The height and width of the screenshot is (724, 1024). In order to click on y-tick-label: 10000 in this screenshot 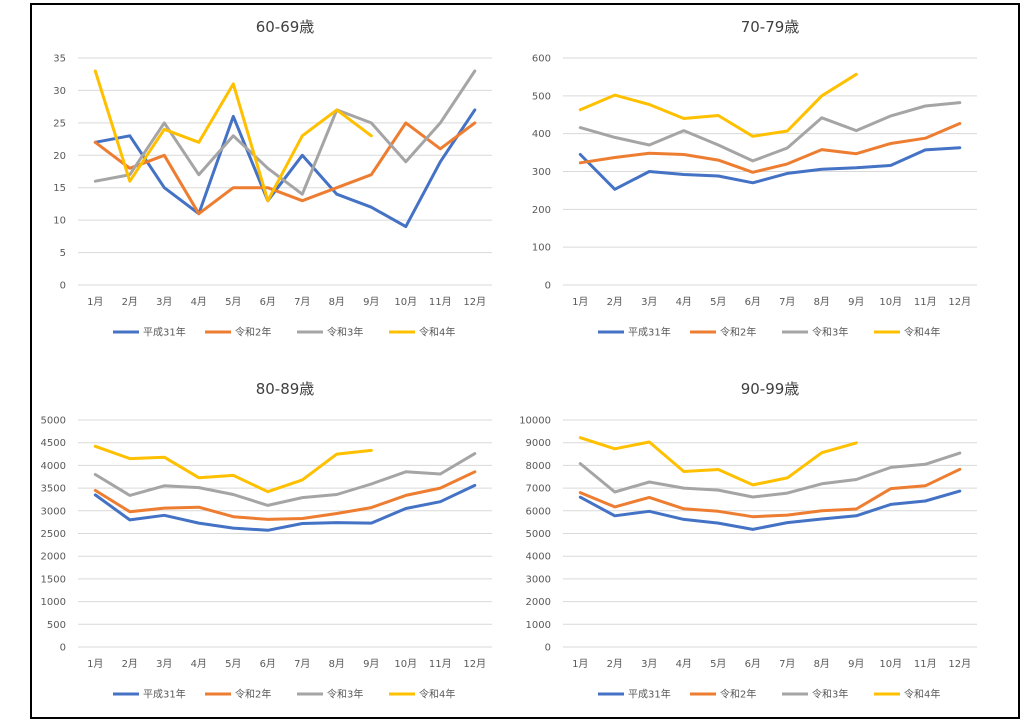, I will do `click(535, 421)`.